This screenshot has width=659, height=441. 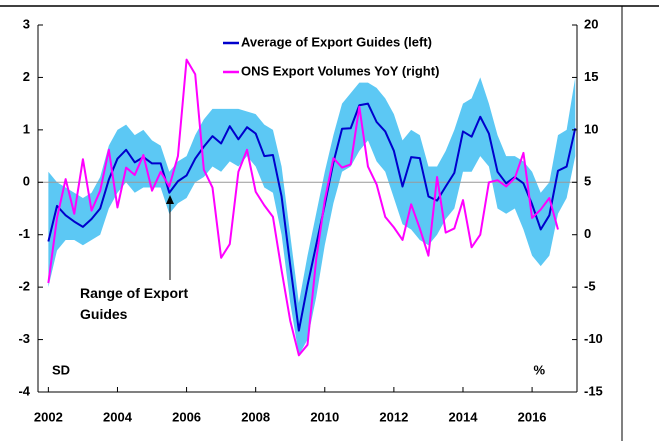 I want to click on y-tick-label: -4, so click(x=24, y=390).